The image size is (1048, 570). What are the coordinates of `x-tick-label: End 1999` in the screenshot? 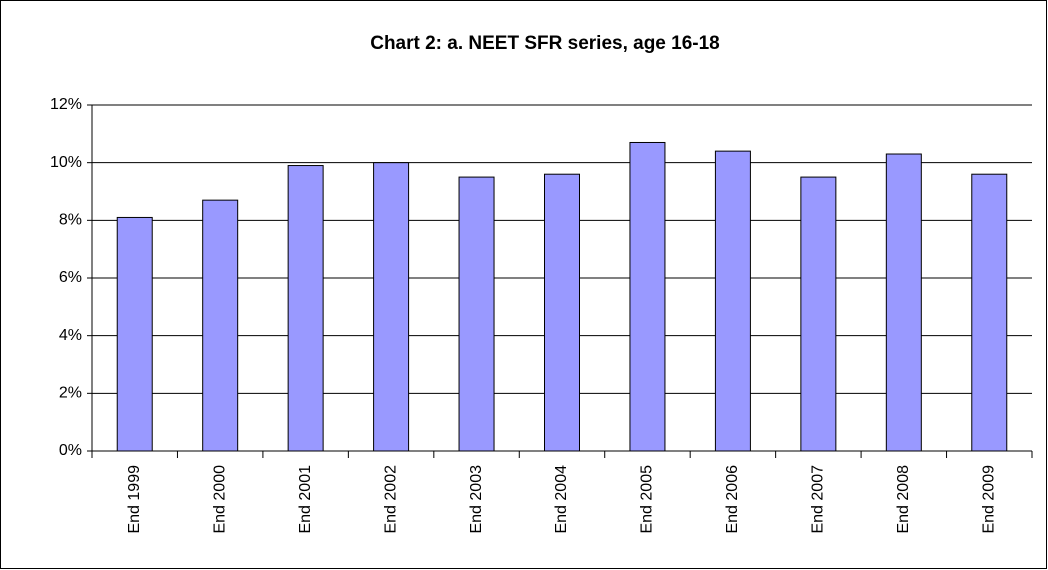 It's located at (134, 499).